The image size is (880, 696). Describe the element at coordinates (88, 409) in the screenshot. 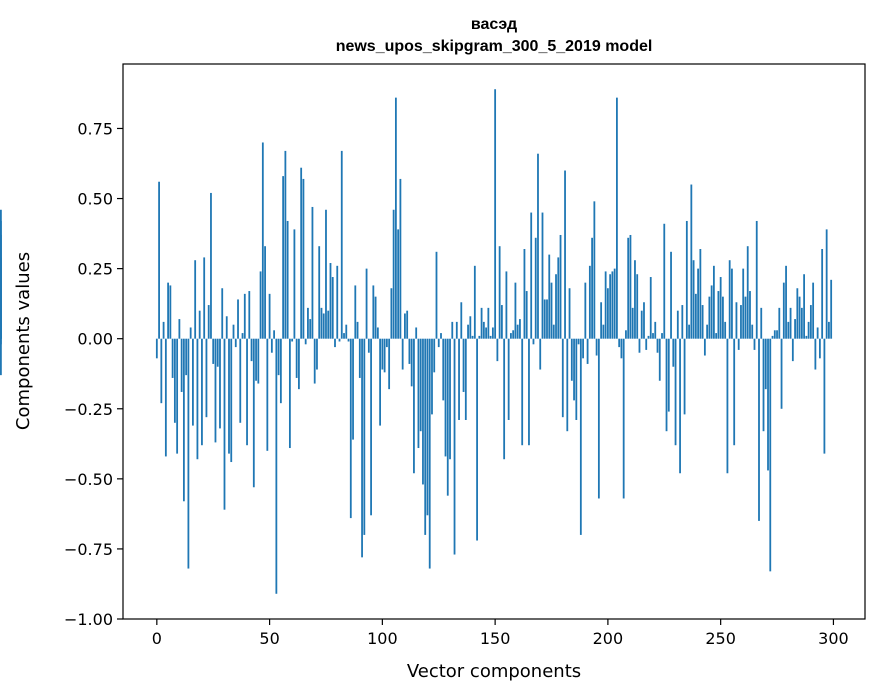

I see `y-tick-label: −0.25` at that location.